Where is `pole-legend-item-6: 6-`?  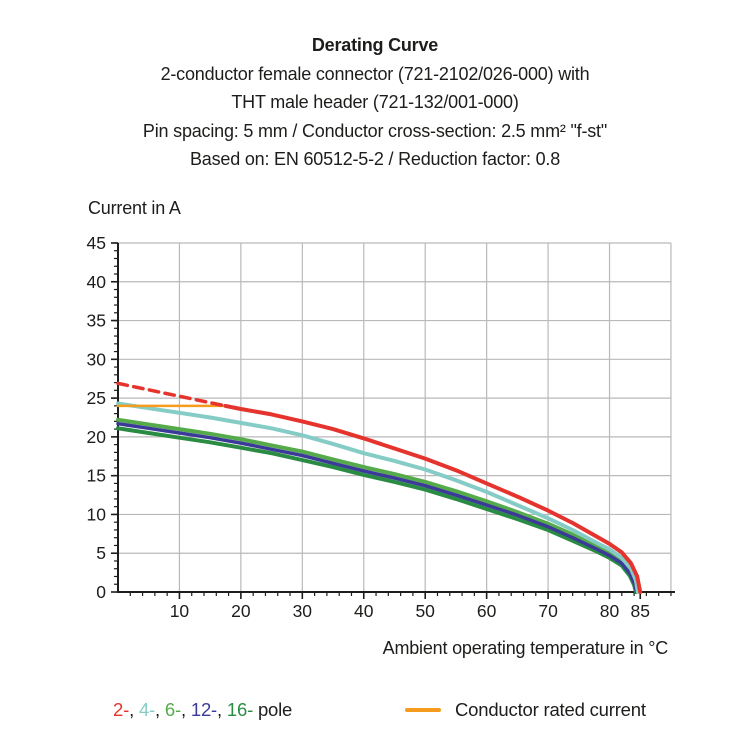
pole-legend-item-6: 6- is located at coordinates (172, 709).